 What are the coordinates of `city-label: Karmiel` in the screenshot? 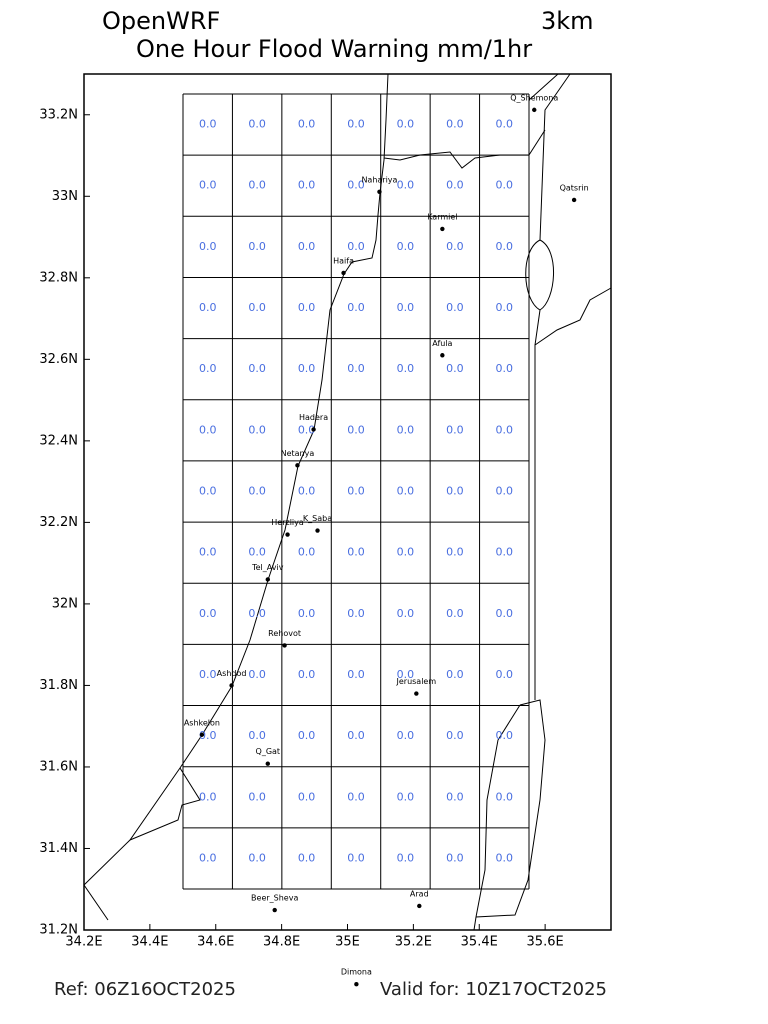 It's located at (442, 216).